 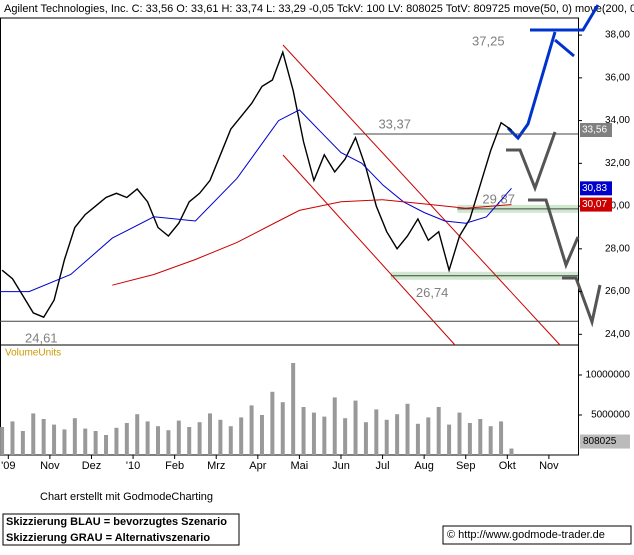 I want to click on x-tick-label: Mrz, so click(x=216, y=466).